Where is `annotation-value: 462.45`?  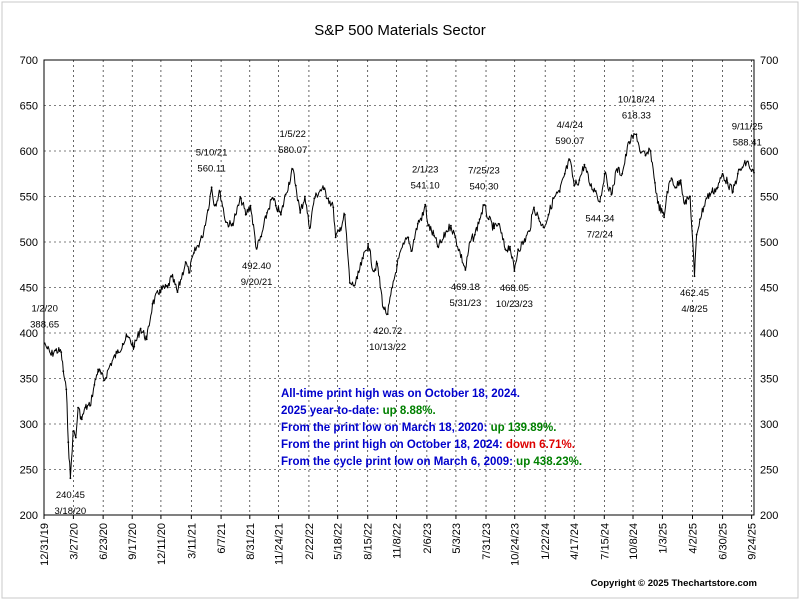 annotation-value: 462.45 is located at coordinates (694, 293).